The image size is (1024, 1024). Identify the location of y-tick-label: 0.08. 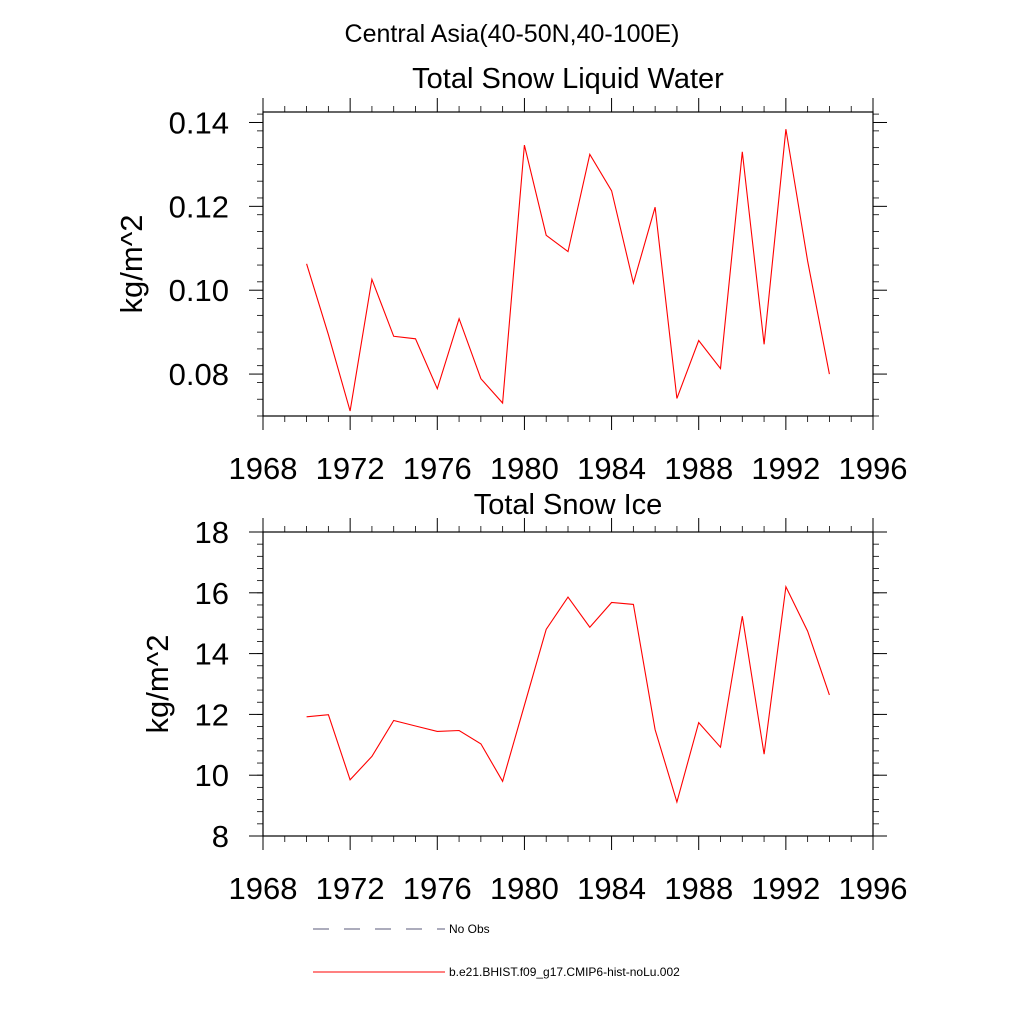
(199, 374).